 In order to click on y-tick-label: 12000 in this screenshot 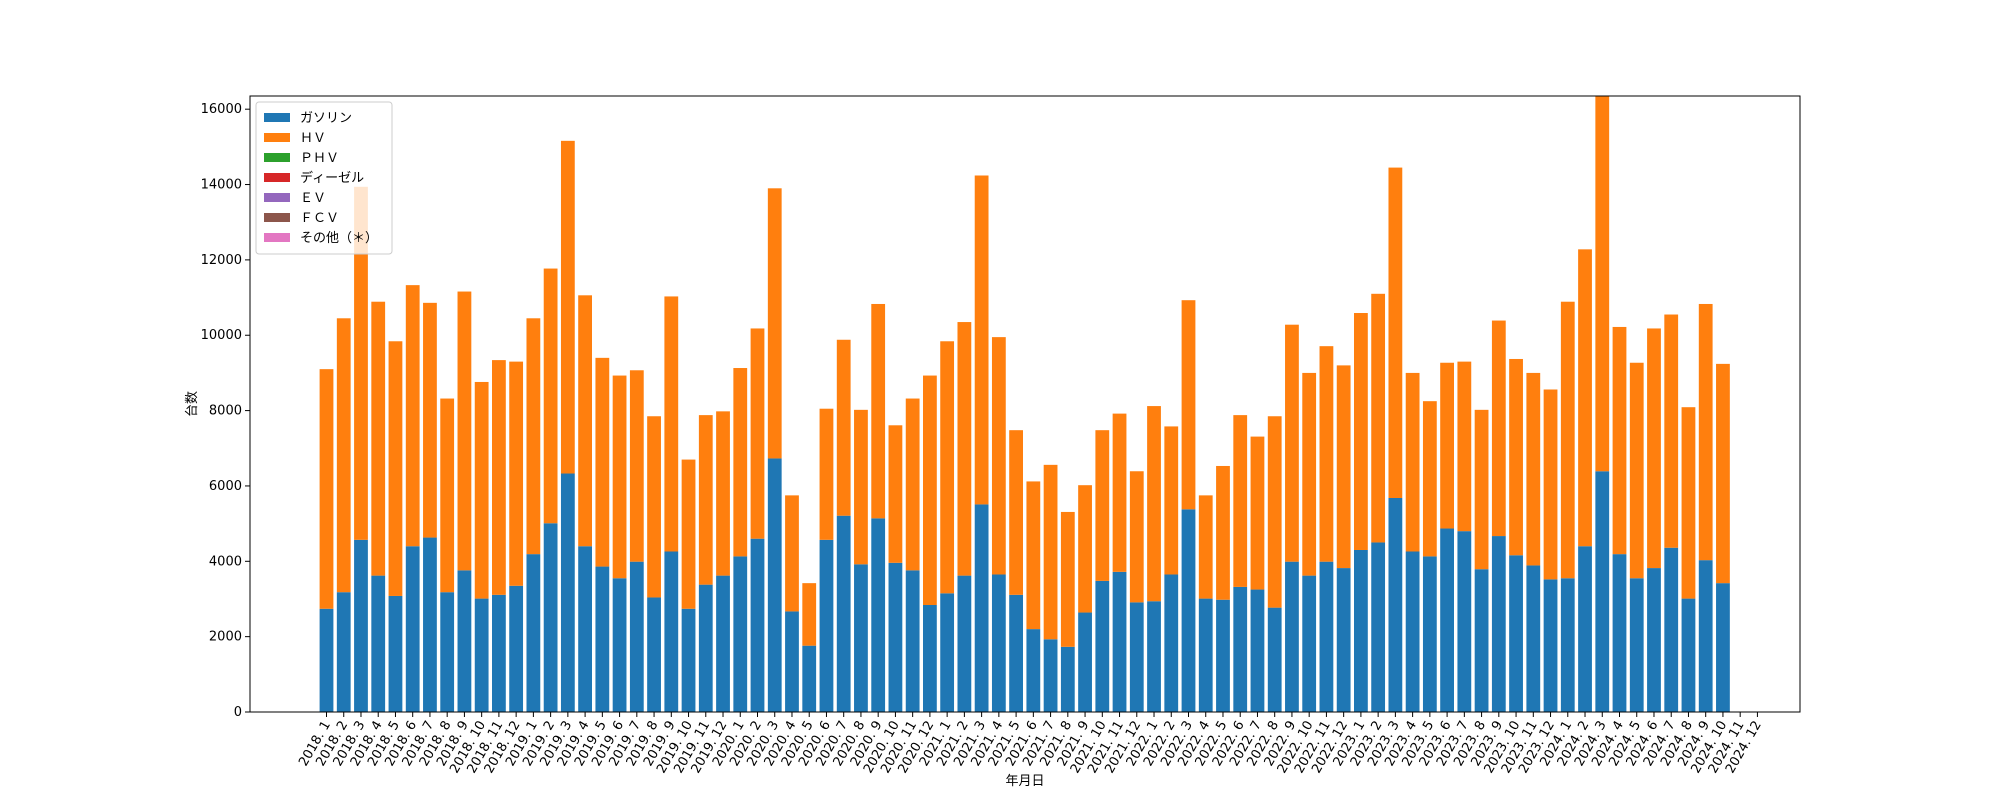, I will do `click(221, 260)`.